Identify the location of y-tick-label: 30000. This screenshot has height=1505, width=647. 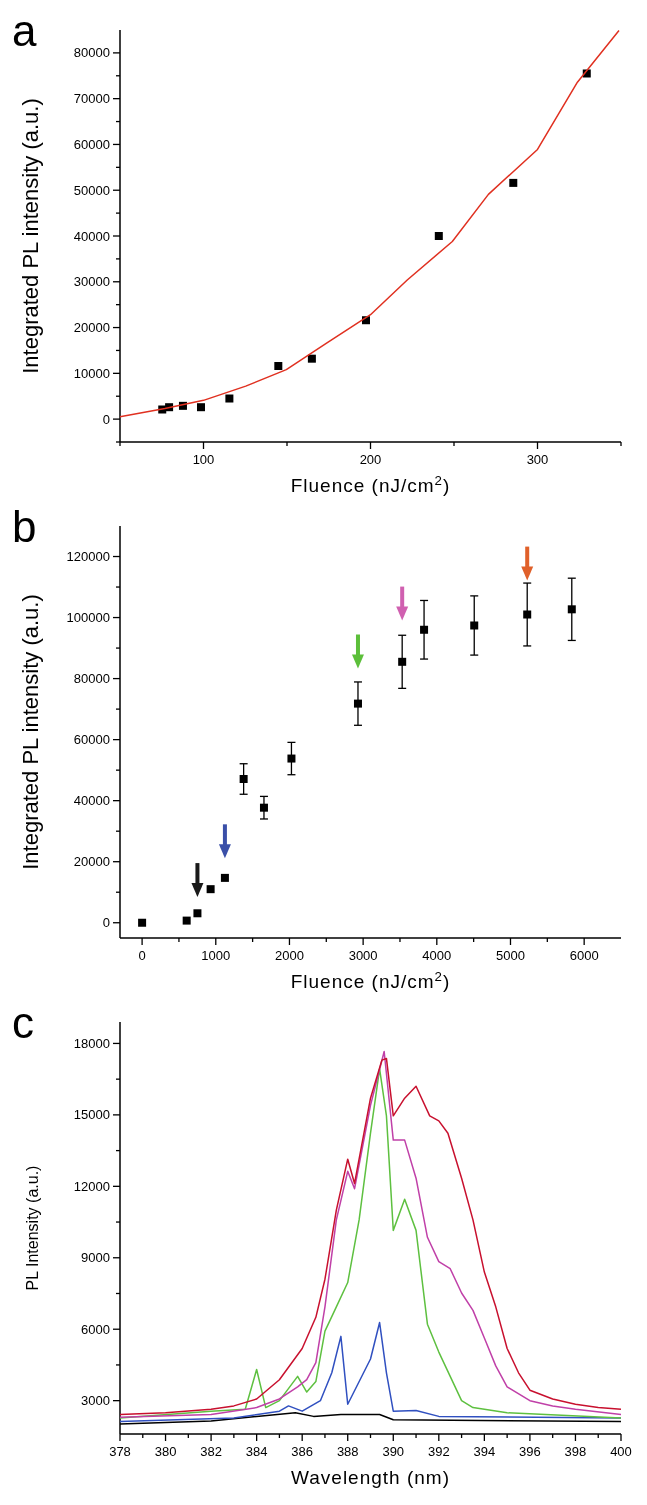
(91, 282).